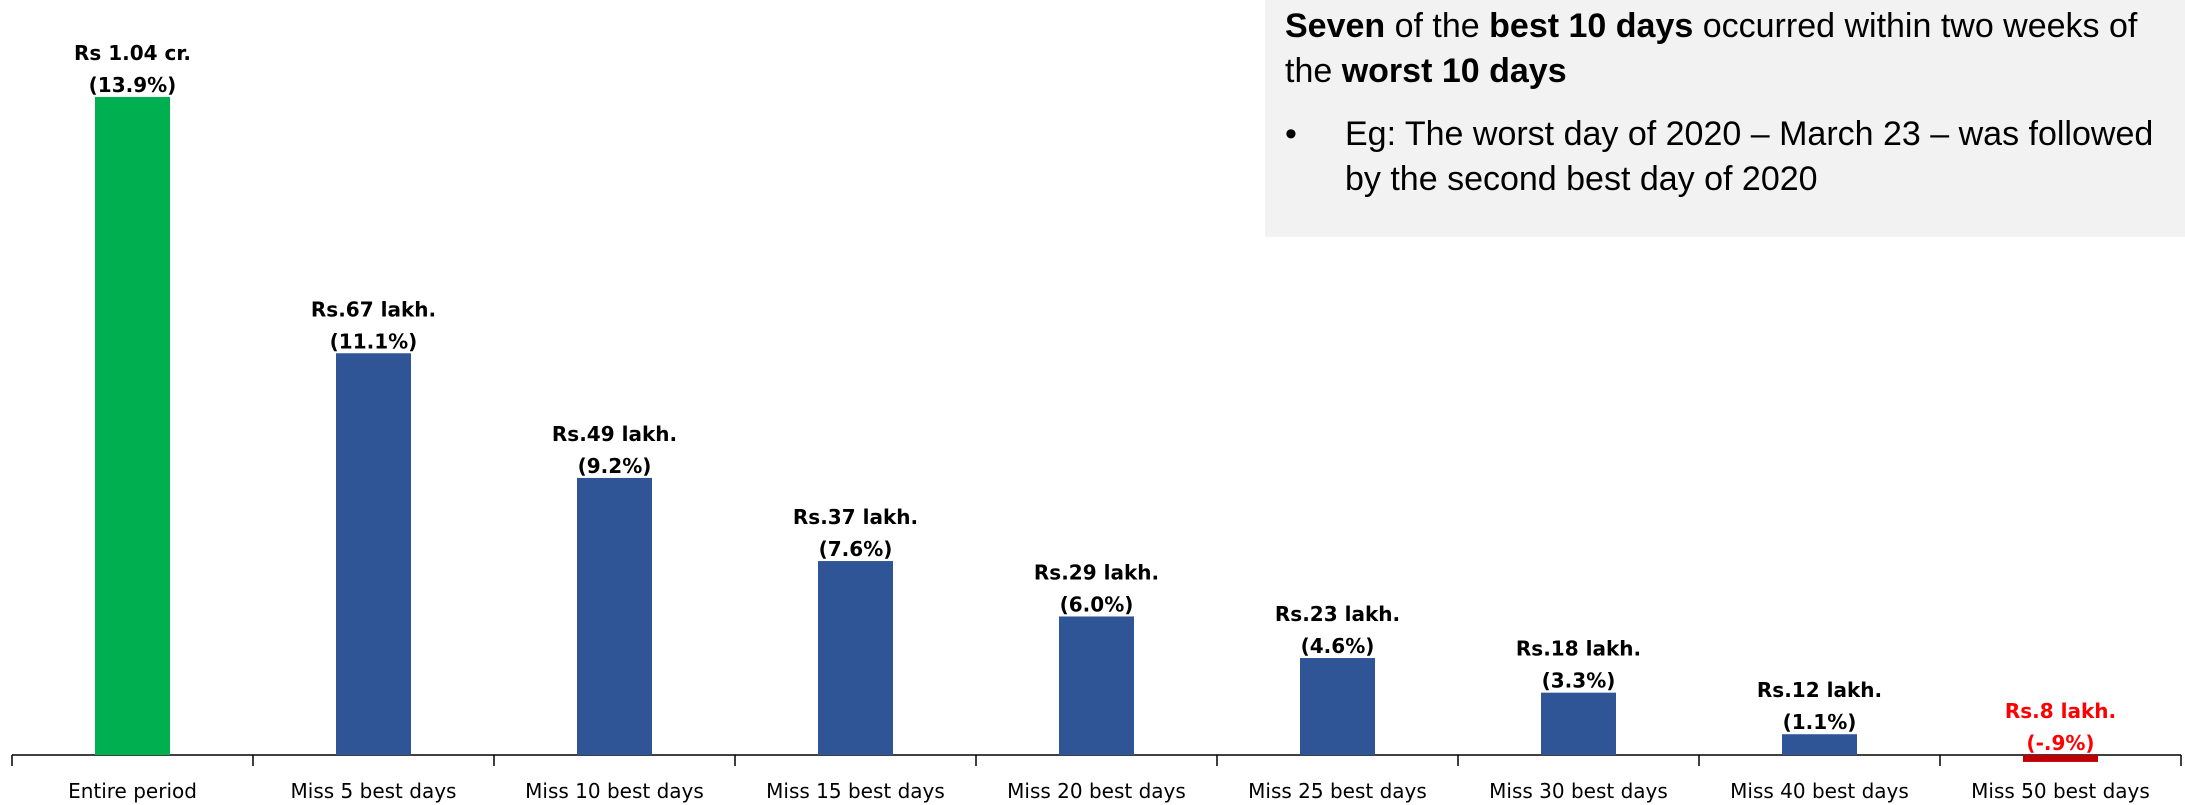  What do you see at coordinates (1335, 26) in the screenshot?
I see `heading-run: Seven` at bounding box center [1335, 26].